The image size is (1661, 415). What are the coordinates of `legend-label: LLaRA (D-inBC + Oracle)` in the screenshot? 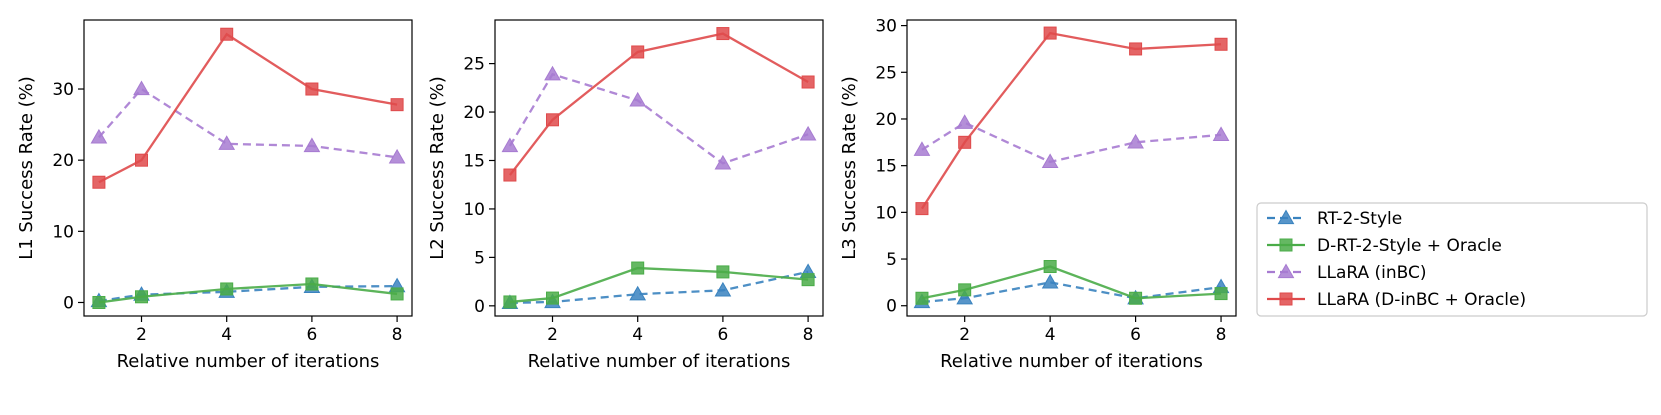 It's located at (1421, 300).